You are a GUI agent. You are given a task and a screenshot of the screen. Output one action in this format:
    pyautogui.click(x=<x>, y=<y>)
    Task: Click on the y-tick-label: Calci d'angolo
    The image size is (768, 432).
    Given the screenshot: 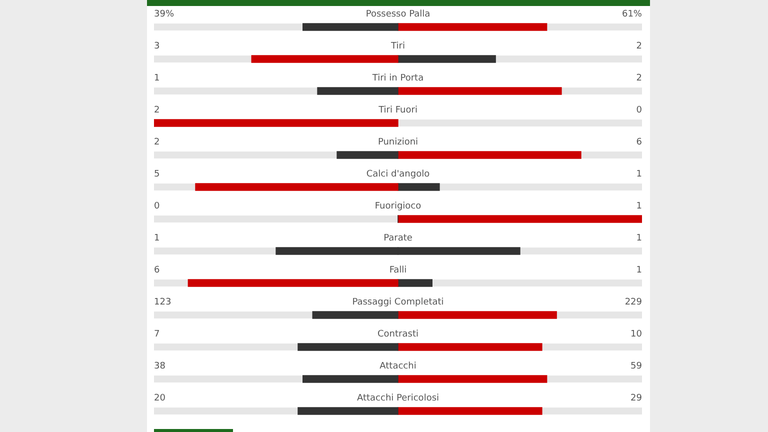 What is the action you would take?
    pyautogui.click(x=398, y=174)
    